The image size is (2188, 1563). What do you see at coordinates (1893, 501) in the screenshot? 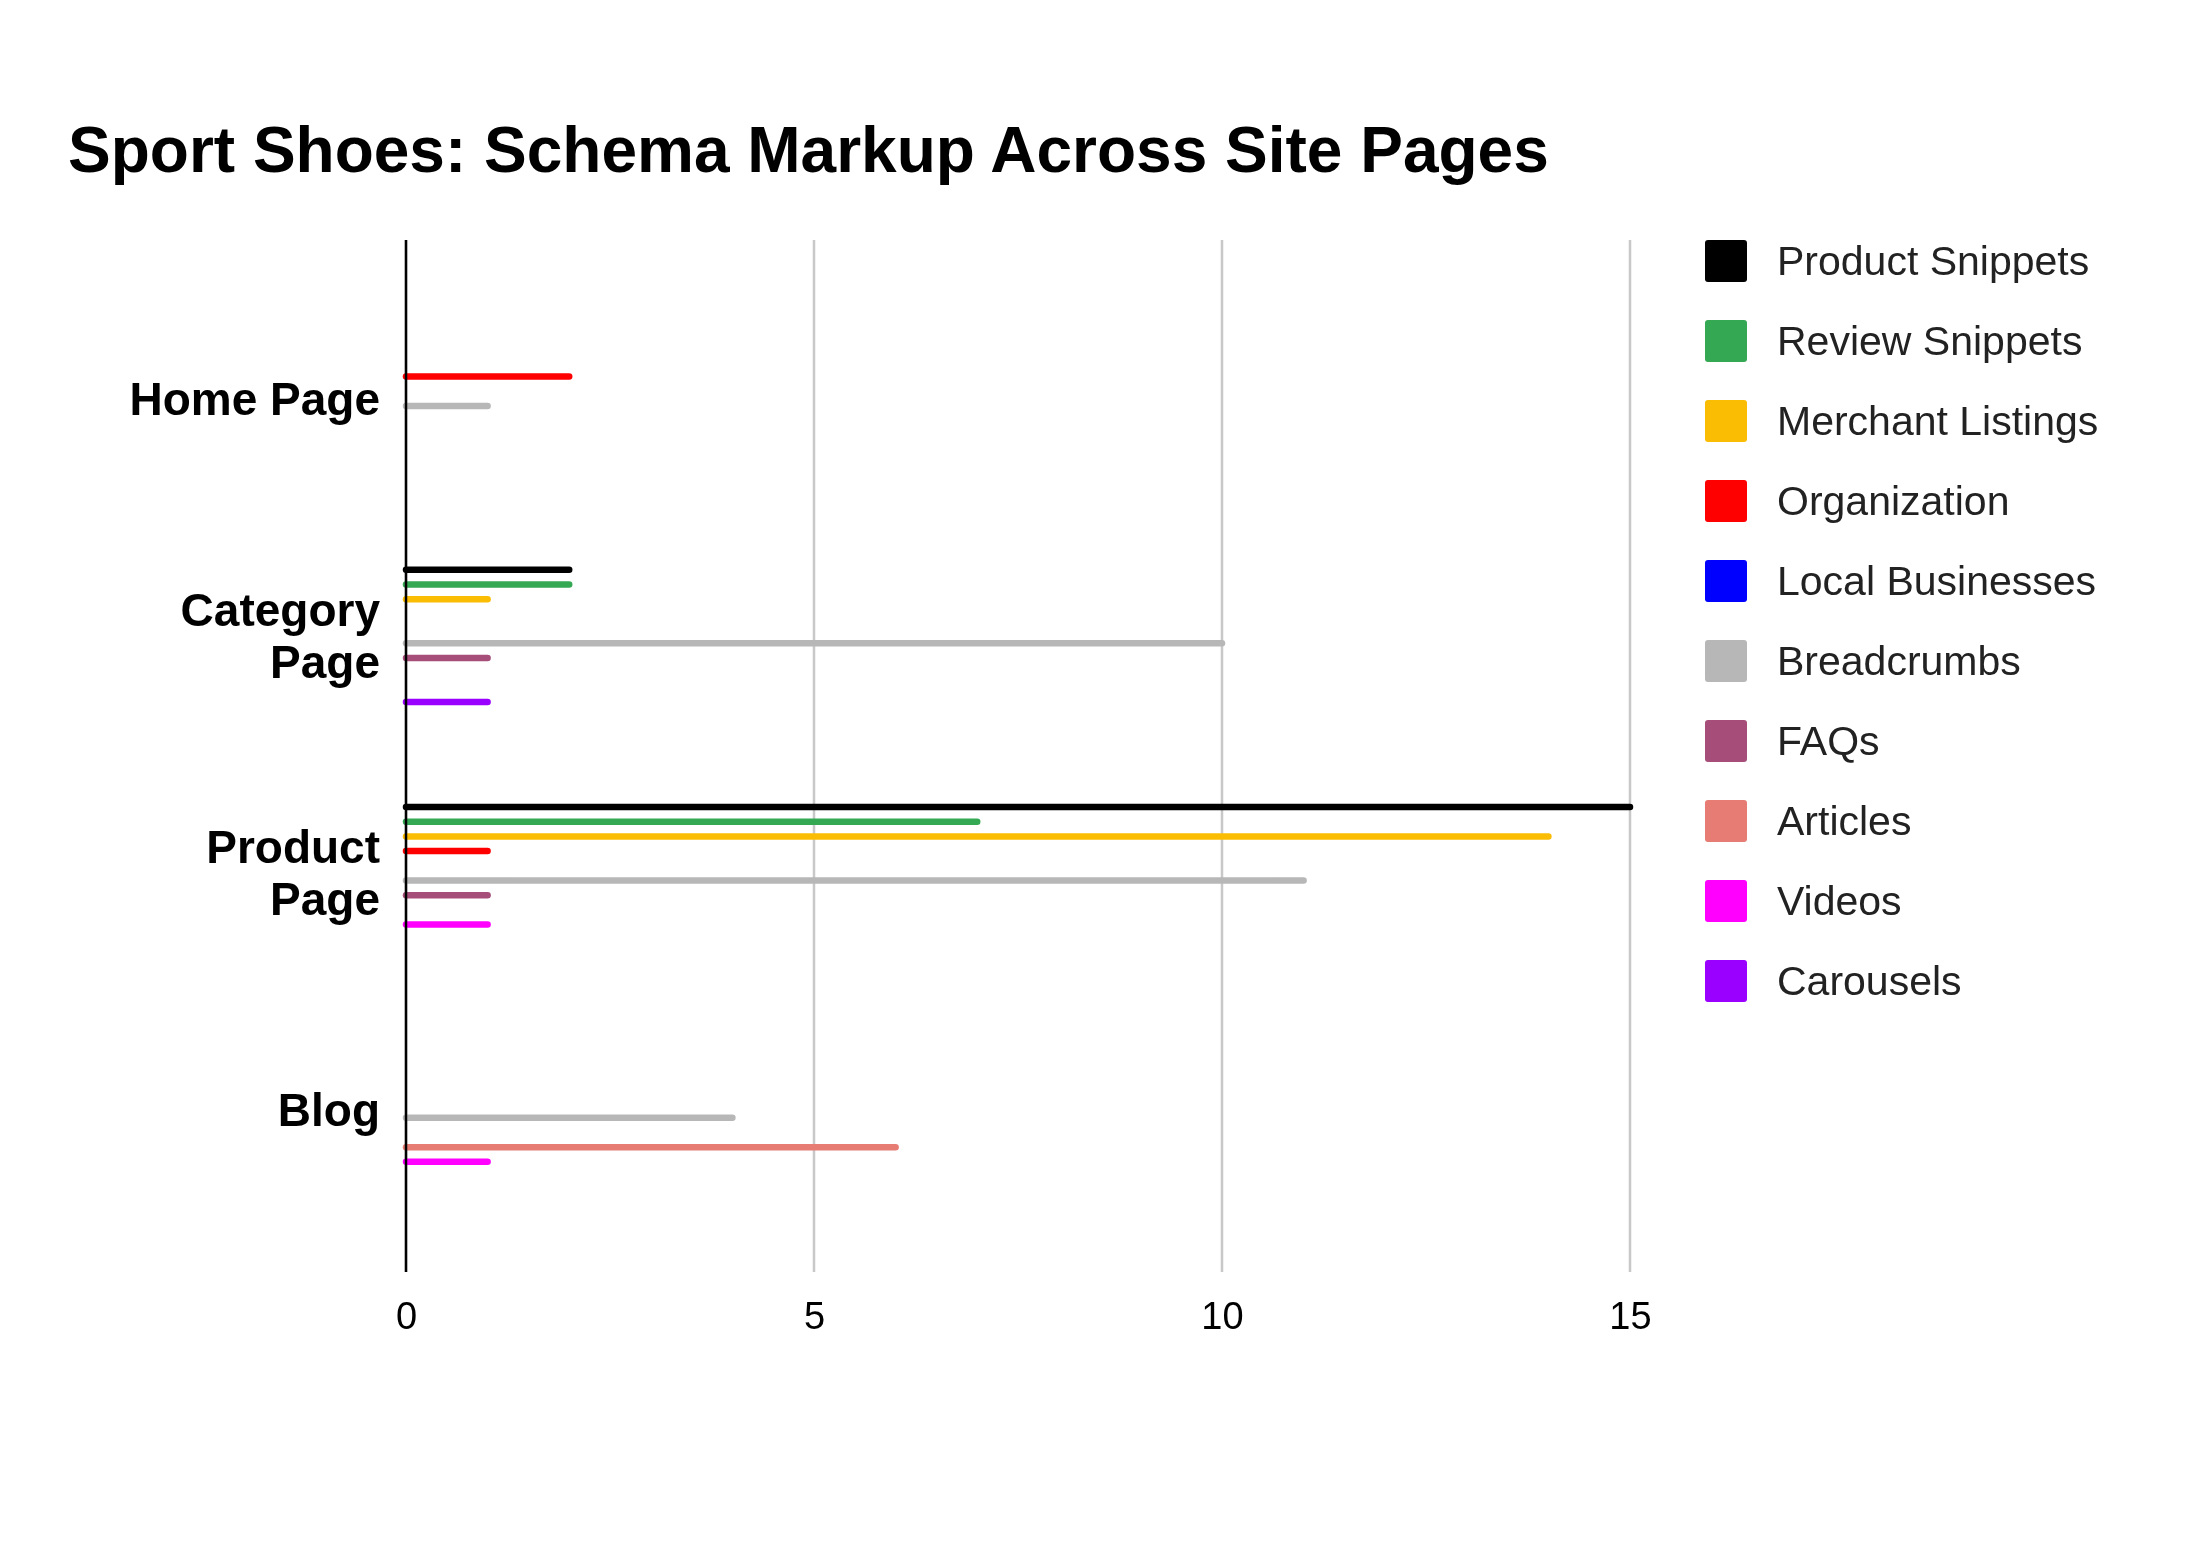
I see `legend-label: Organization` at bounding box center [1893, 501].